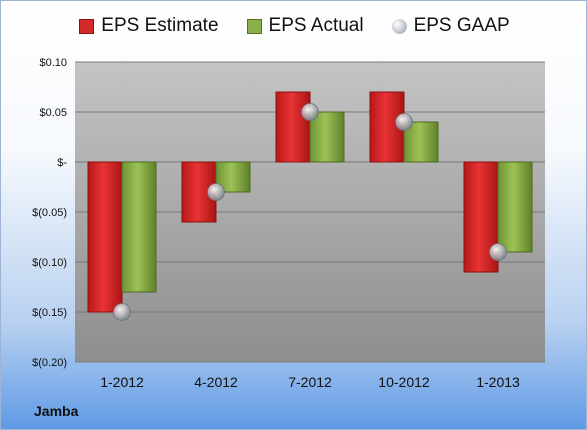  I want to click on y-tick-label: $-, so click(62, 163).